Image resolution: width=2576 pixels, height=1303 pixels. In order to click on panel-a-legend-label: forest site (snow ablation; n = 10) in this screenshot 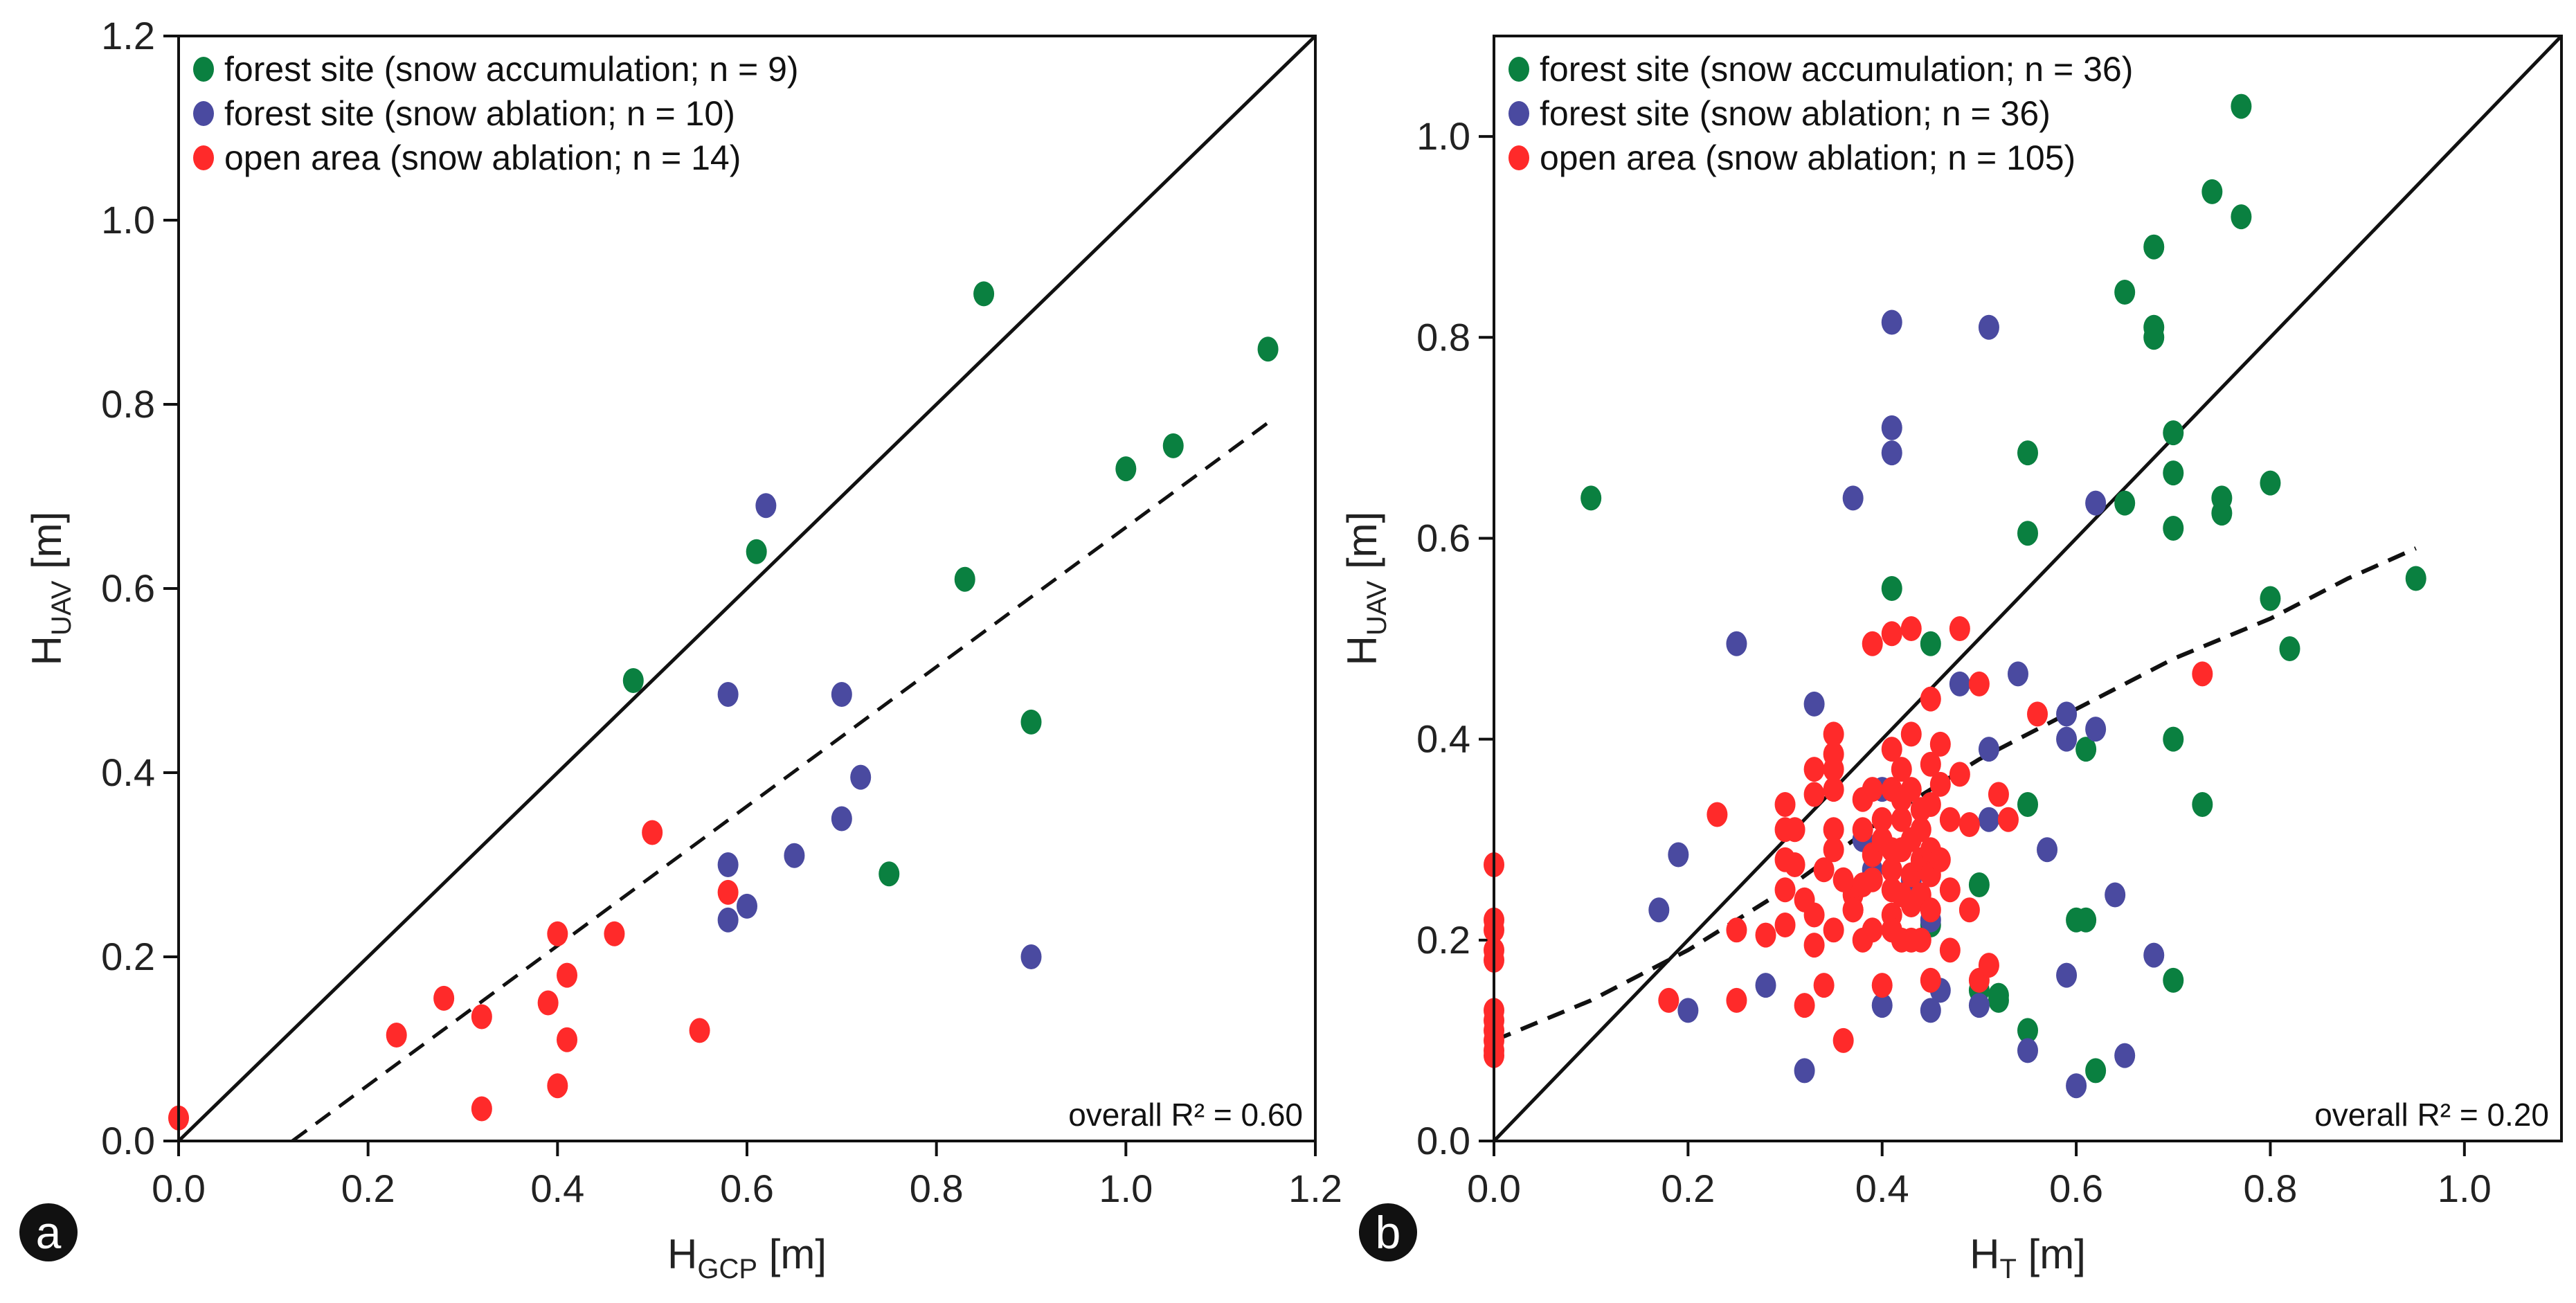, I will do `click(479, 113)`.